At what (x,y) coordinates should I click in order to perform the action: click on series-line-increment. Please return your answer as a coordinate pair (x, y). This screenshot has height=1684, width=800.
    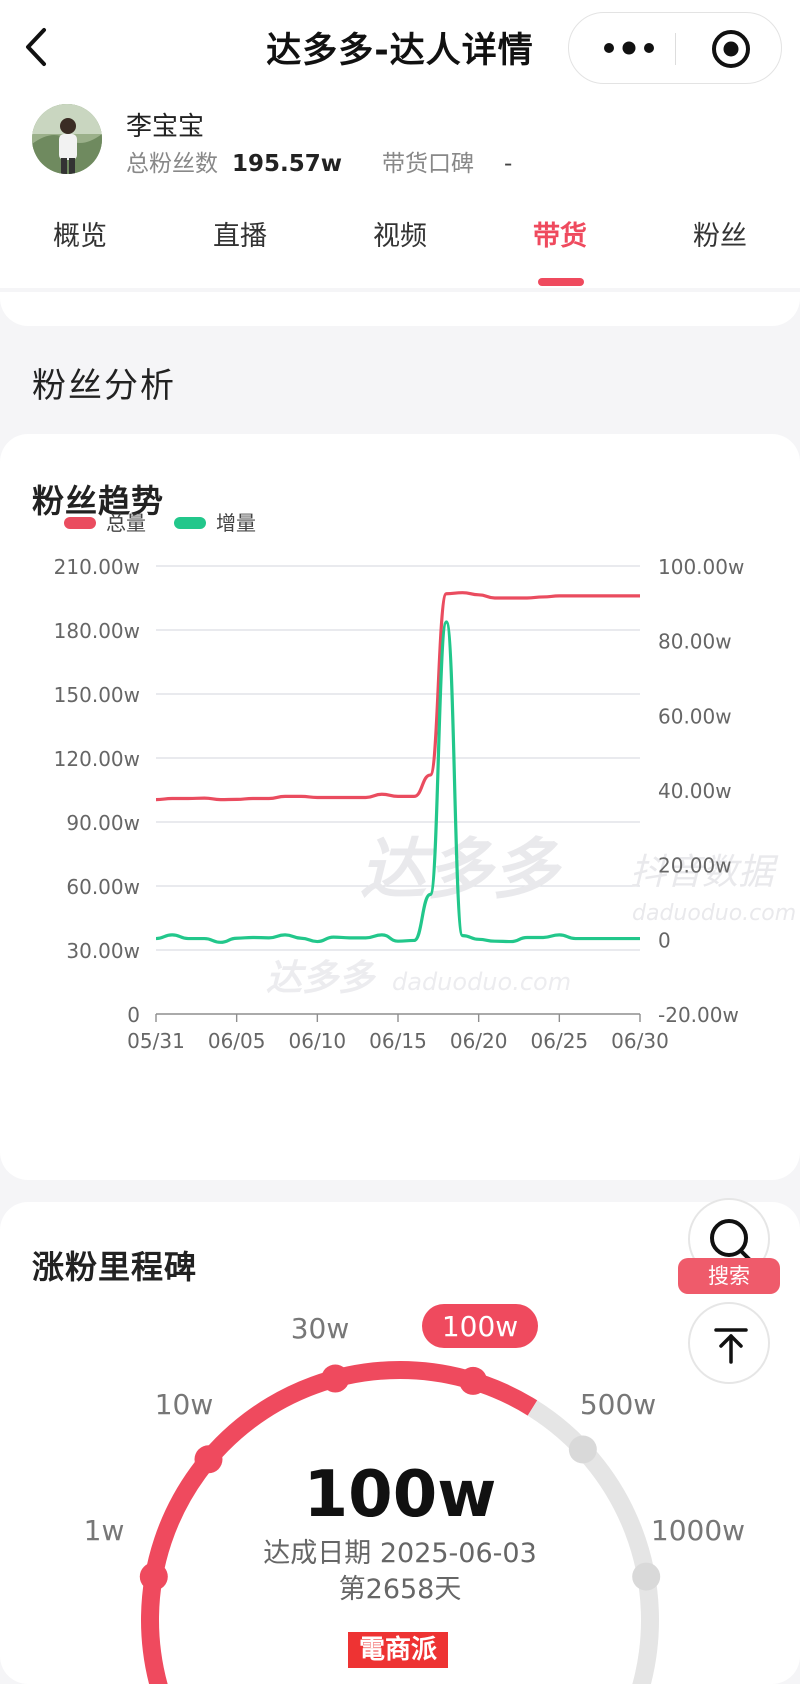
    Looking at the image, I should click on (397, 782).